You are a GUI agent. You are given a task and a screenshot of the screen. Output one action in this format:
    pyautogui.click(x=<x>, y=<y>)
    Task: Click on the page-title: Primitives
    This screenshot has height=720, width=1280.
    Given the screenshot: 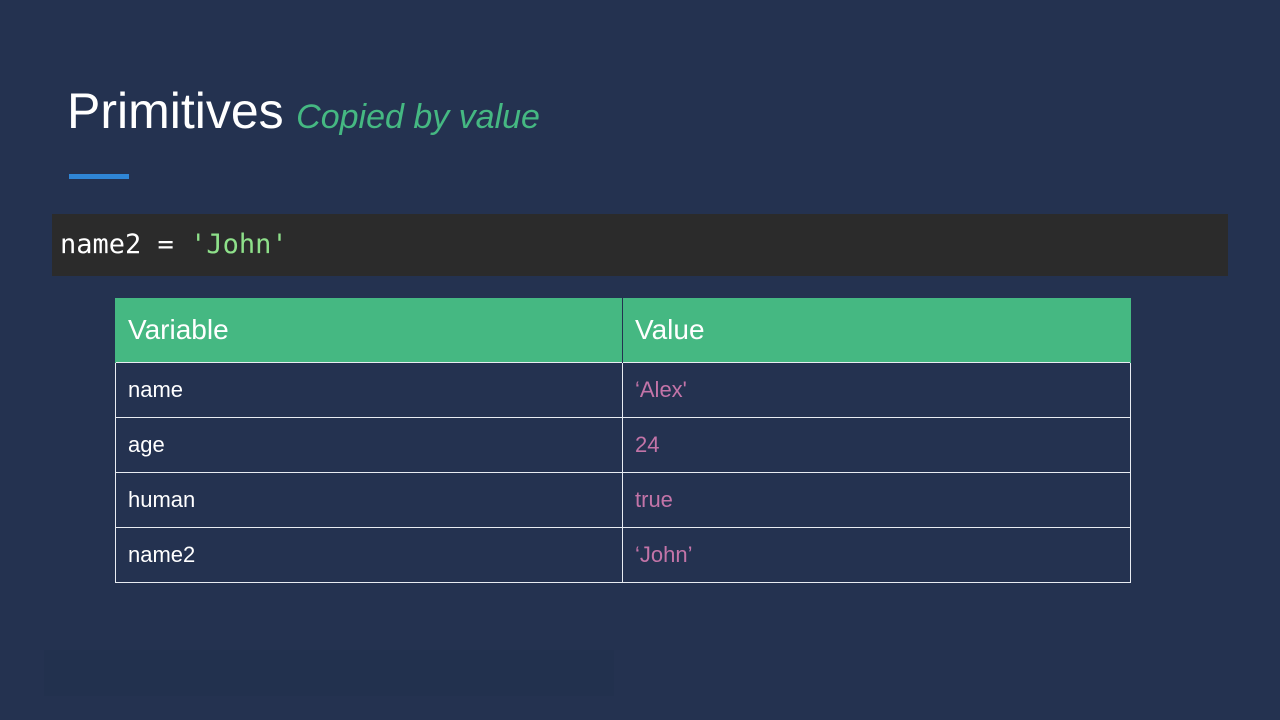 What is the action you would take?
    pyautogui.click(x=175, y=111)
    